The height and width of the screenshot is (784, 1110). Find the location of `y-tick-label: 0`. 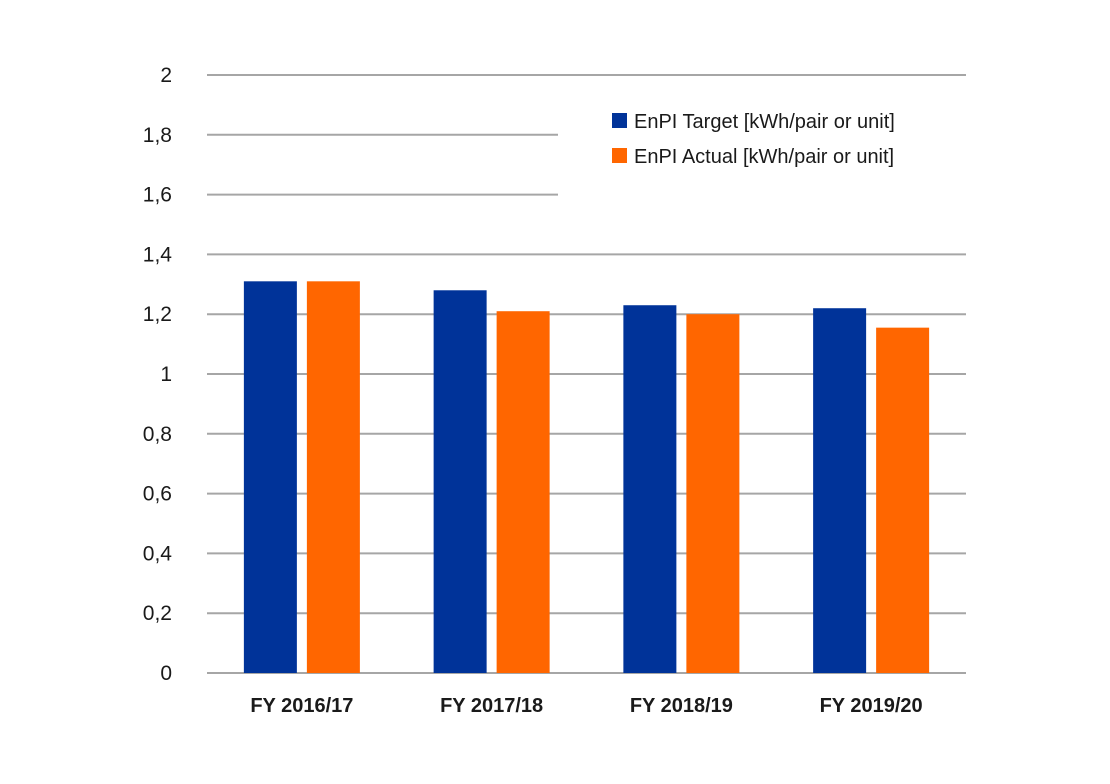

y-tick-label: 0 is located at coordinates (166, 673).